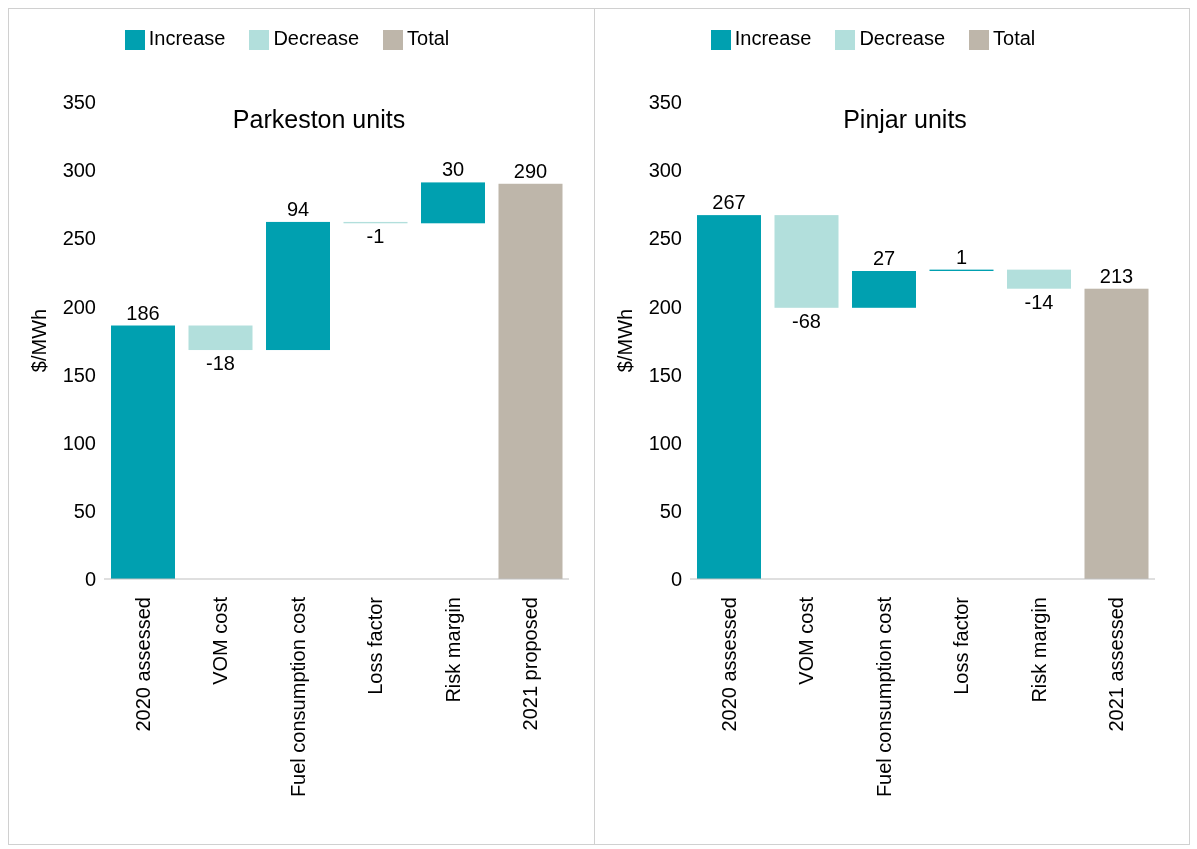 The image size is (1197, 849). Describe the element at coordinates (729, 202) in the screenshot. I see `data-label: 267` at that location.